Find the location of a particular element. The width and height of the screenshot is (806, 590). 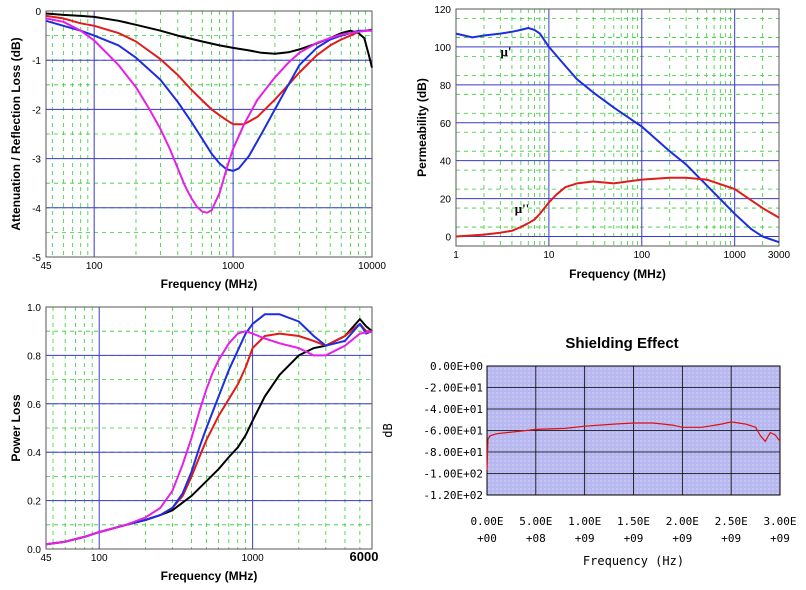

x-tick-label: 1.00E is located at coordinates (584, 521).